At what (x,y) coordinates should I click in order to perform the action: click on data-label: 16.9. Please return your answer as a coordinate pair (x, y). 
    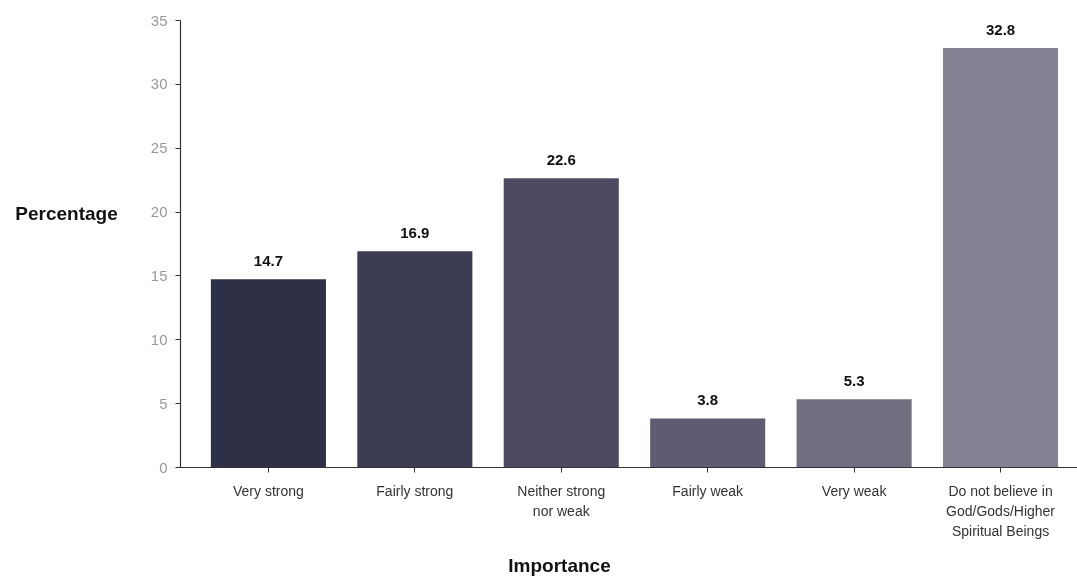
    Looking at the image, I should click on (415, 233).